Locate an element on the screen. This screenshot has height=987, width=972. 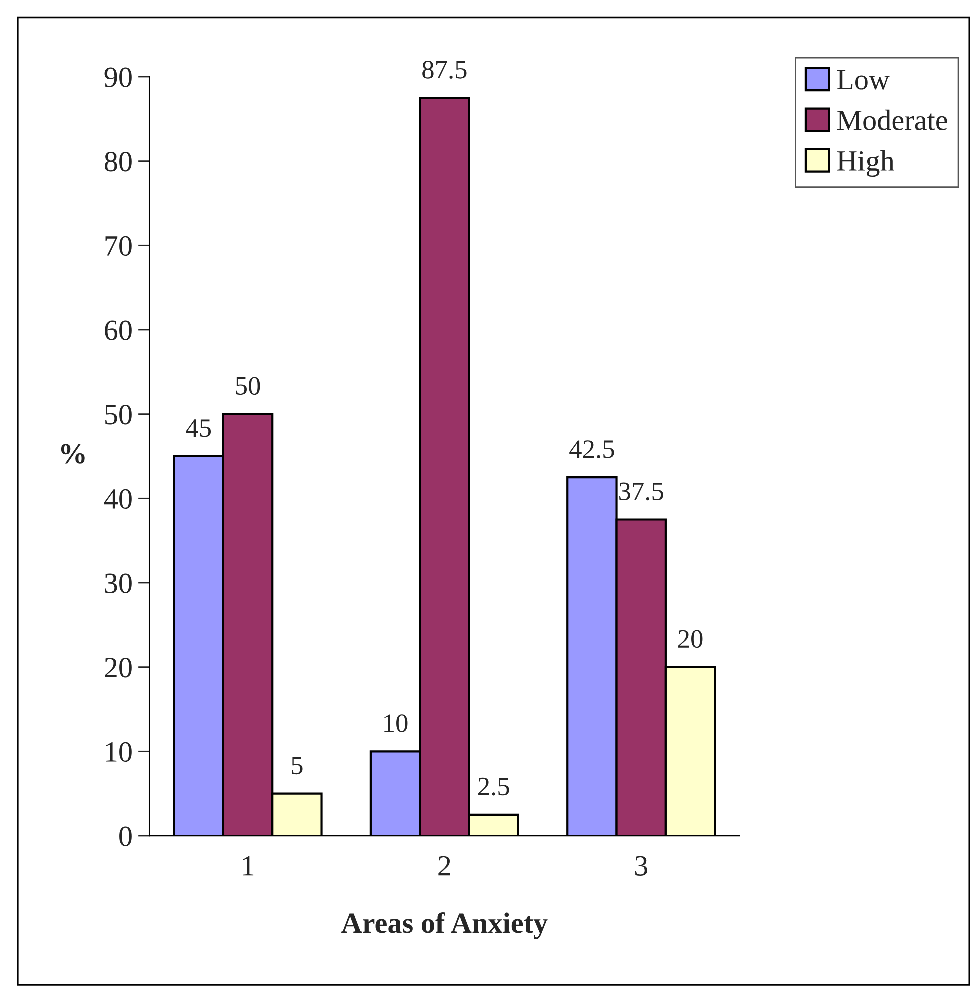
x-tick-label: 2 is located at coordinates (444, 866).